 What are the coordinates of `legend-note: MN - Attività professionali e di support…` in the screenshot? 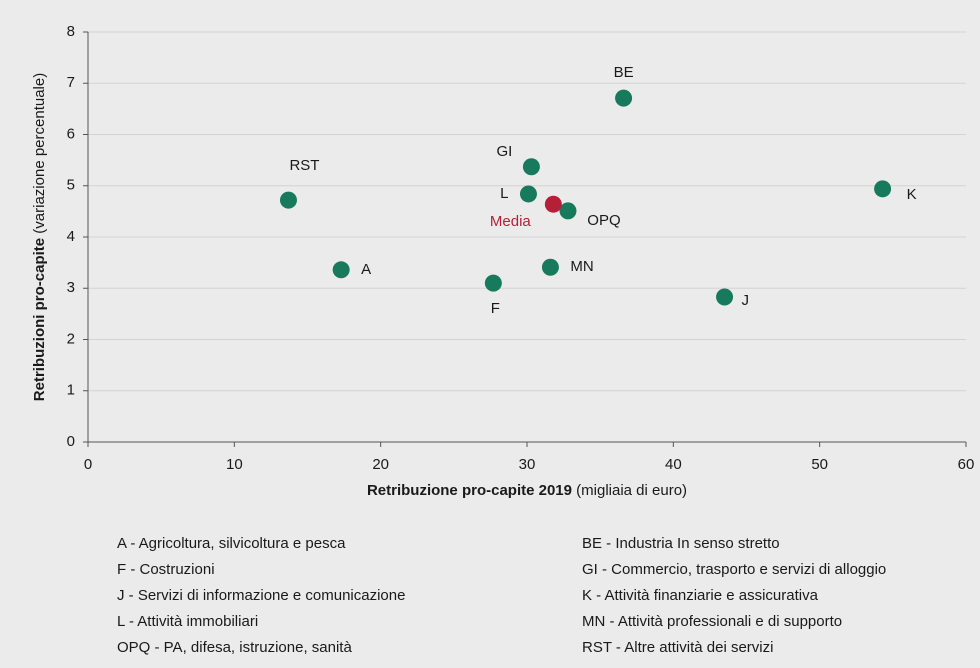 It's located at (712, 621).